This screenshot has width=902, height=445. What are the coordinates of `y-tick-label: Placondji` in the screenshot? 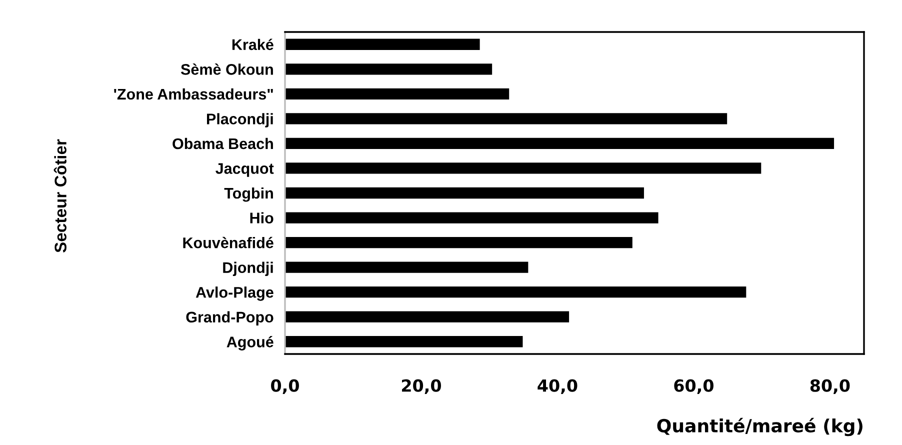 It's located at (240, 120).